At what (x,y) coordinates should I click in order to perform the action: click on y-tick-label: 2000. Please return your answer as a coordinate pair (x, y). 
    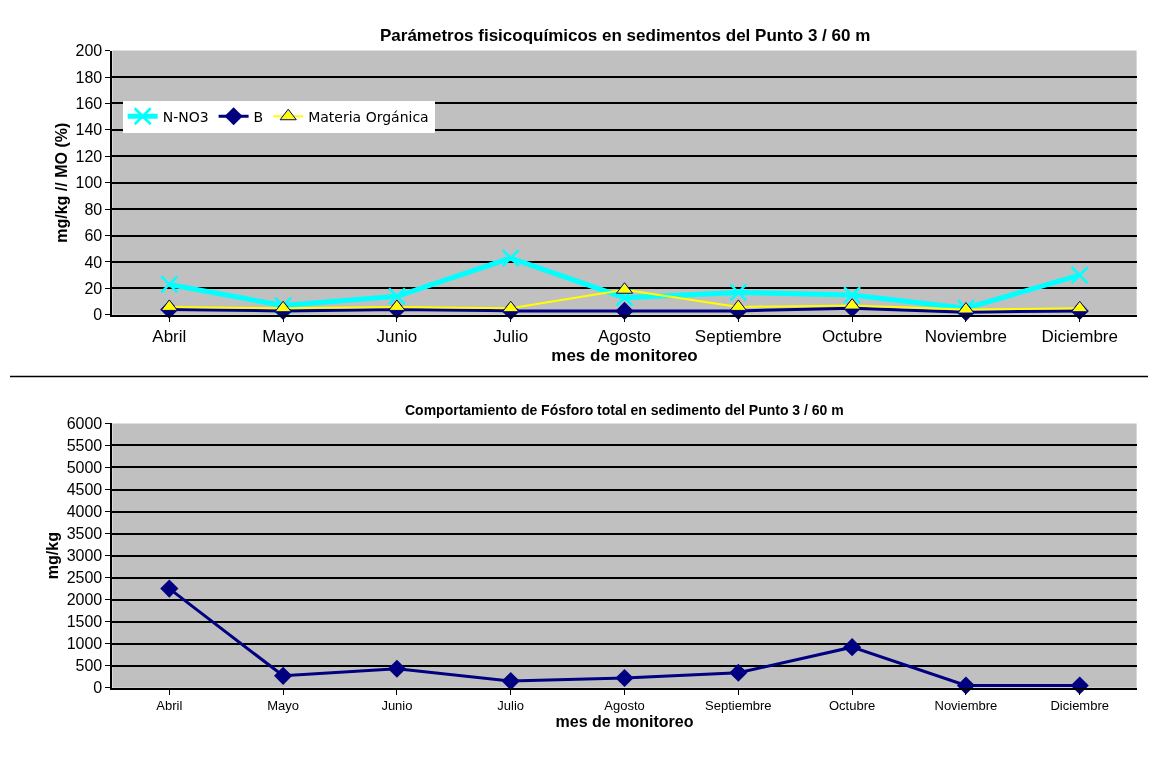
    Looking at the image, I should click on (84, 600).